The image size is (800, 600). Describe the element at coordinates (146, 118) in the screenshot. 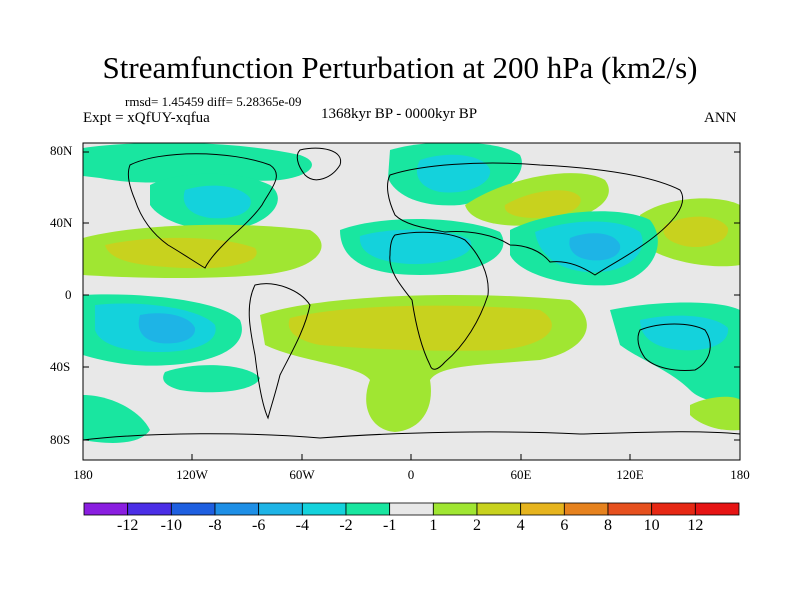

I see `experiment-label: Expt = xQfUY-xqfua` at that location.